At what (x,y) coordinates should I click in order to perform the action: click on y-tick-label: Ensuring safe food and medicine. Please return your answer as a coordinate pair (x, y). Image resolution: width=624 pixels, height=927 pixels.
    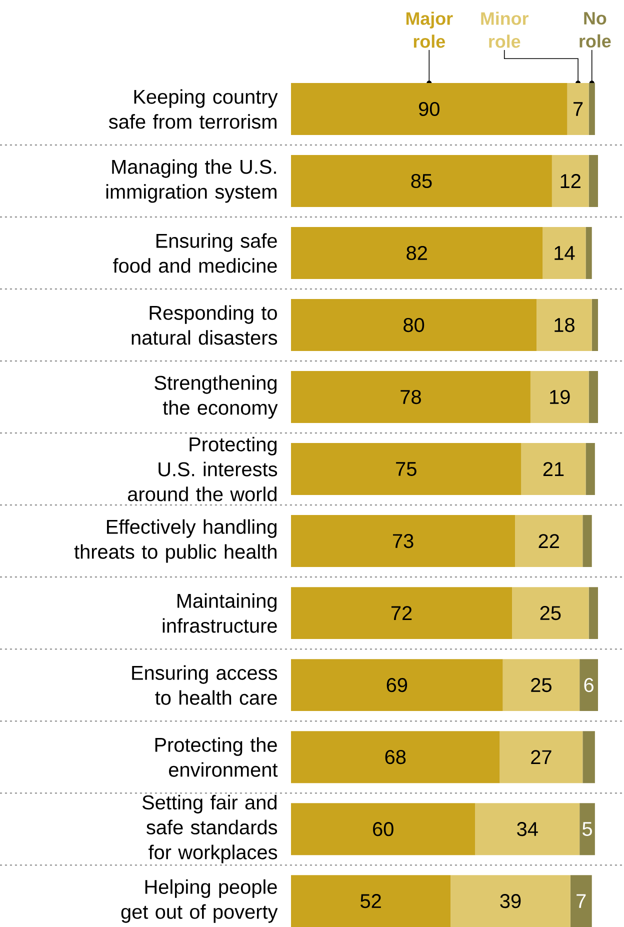
    Looking at the image, I should click on (195, 253).